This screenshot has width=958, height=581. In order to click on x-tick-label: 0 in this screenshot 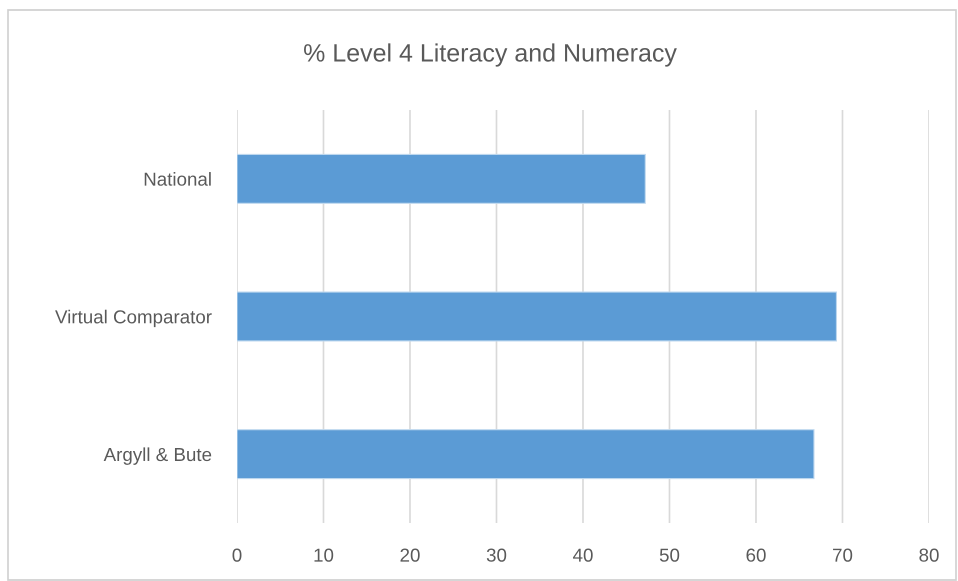, I will do `click(237, 555)`.